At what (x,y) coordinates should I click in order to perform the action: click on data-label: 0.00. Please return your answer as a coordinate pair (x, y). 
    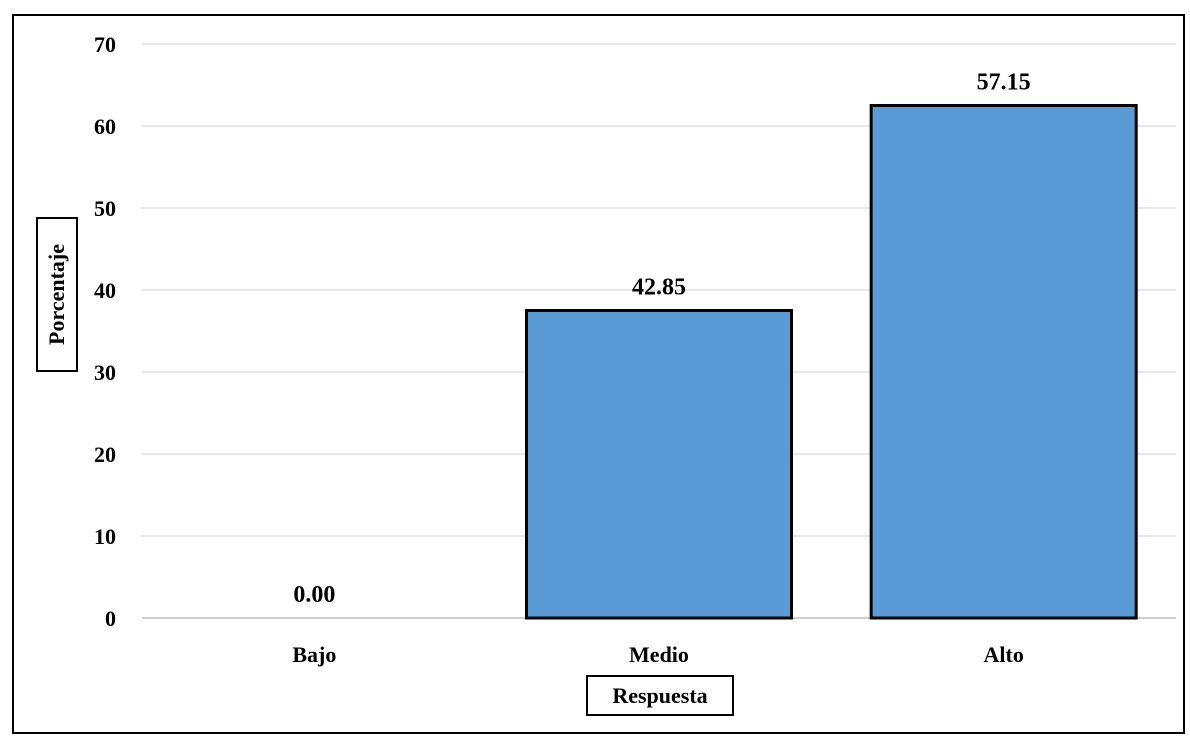
    Looking at the image, I should click on (314, 595).